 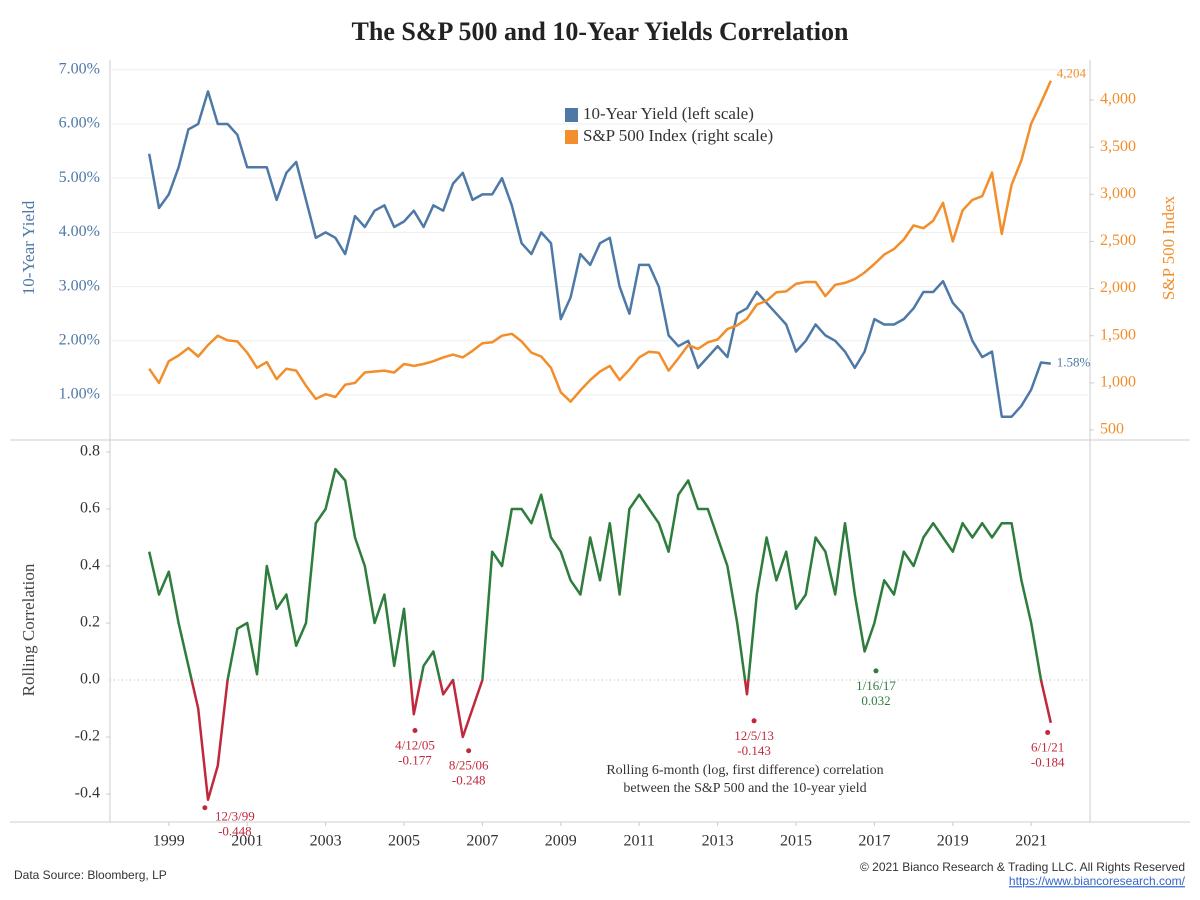 What do you see at coordinates (469, 780) in the screenshot?
I see `annotation-value: -0.248` at bounding box center [469, 780].